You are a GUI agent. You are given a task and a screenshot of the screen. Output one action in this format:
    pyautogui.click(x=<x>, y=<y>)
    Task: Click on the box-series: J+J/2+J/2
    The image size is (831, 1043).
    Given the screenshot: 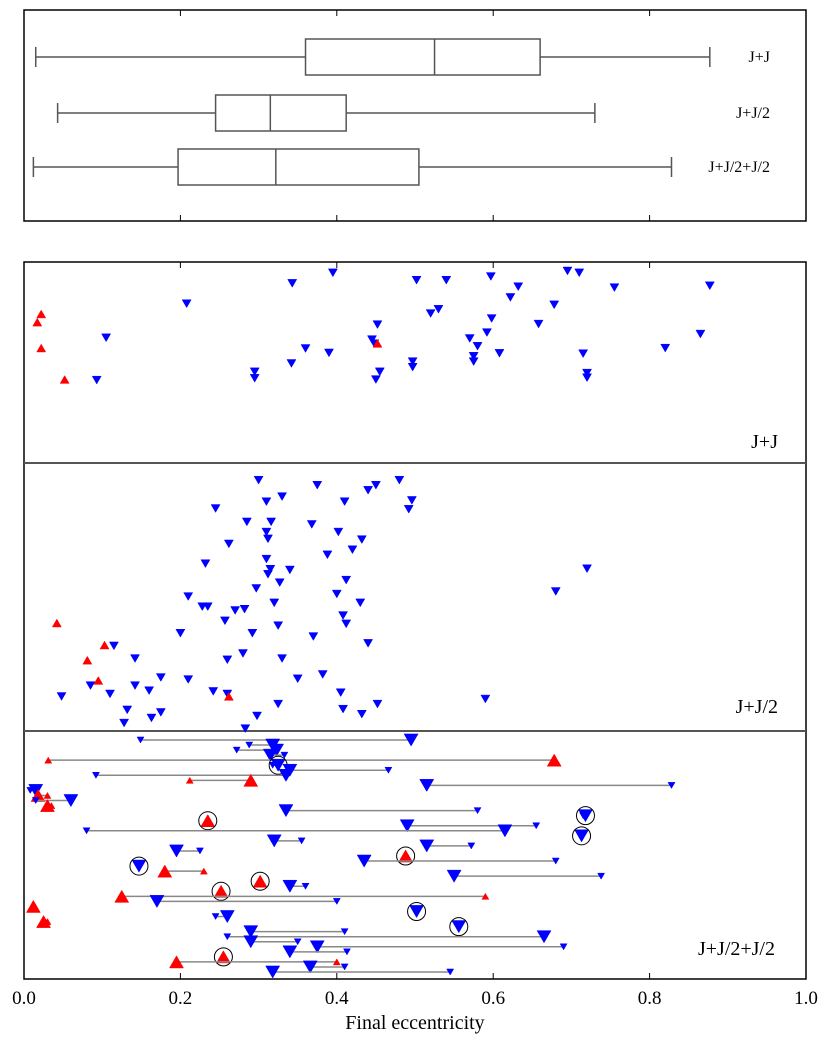 What is the action you would take?
    pyautogui.click(x=401, y=167)
    